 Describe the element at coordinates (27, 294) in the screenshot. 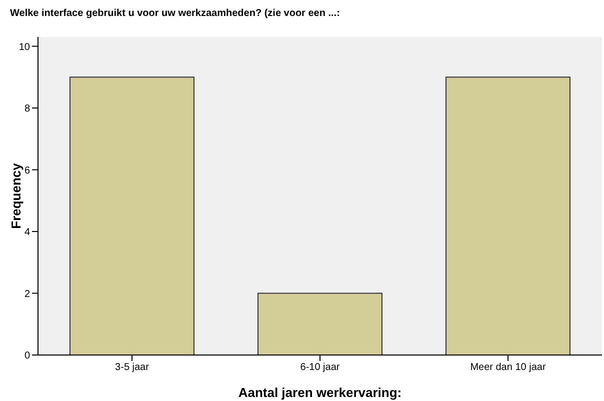

I see `y-tick-label: 2` at that location.